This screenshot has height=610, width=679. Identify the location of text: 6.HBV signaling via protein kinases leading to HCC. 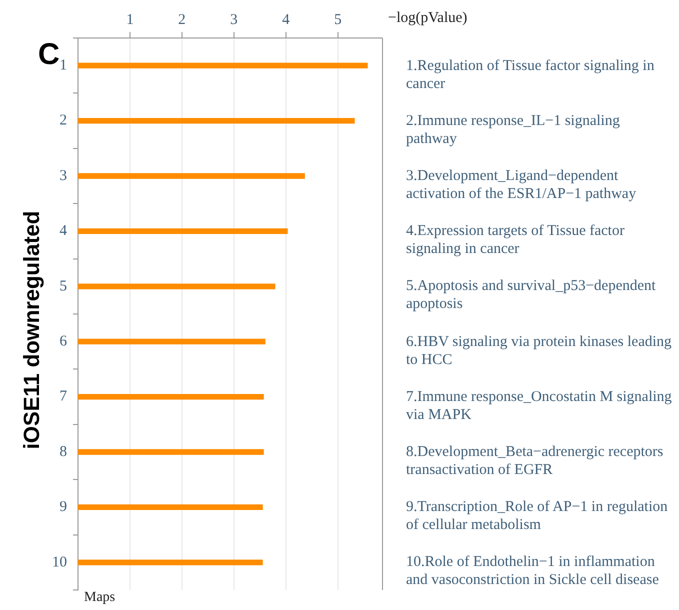
(539, 350).